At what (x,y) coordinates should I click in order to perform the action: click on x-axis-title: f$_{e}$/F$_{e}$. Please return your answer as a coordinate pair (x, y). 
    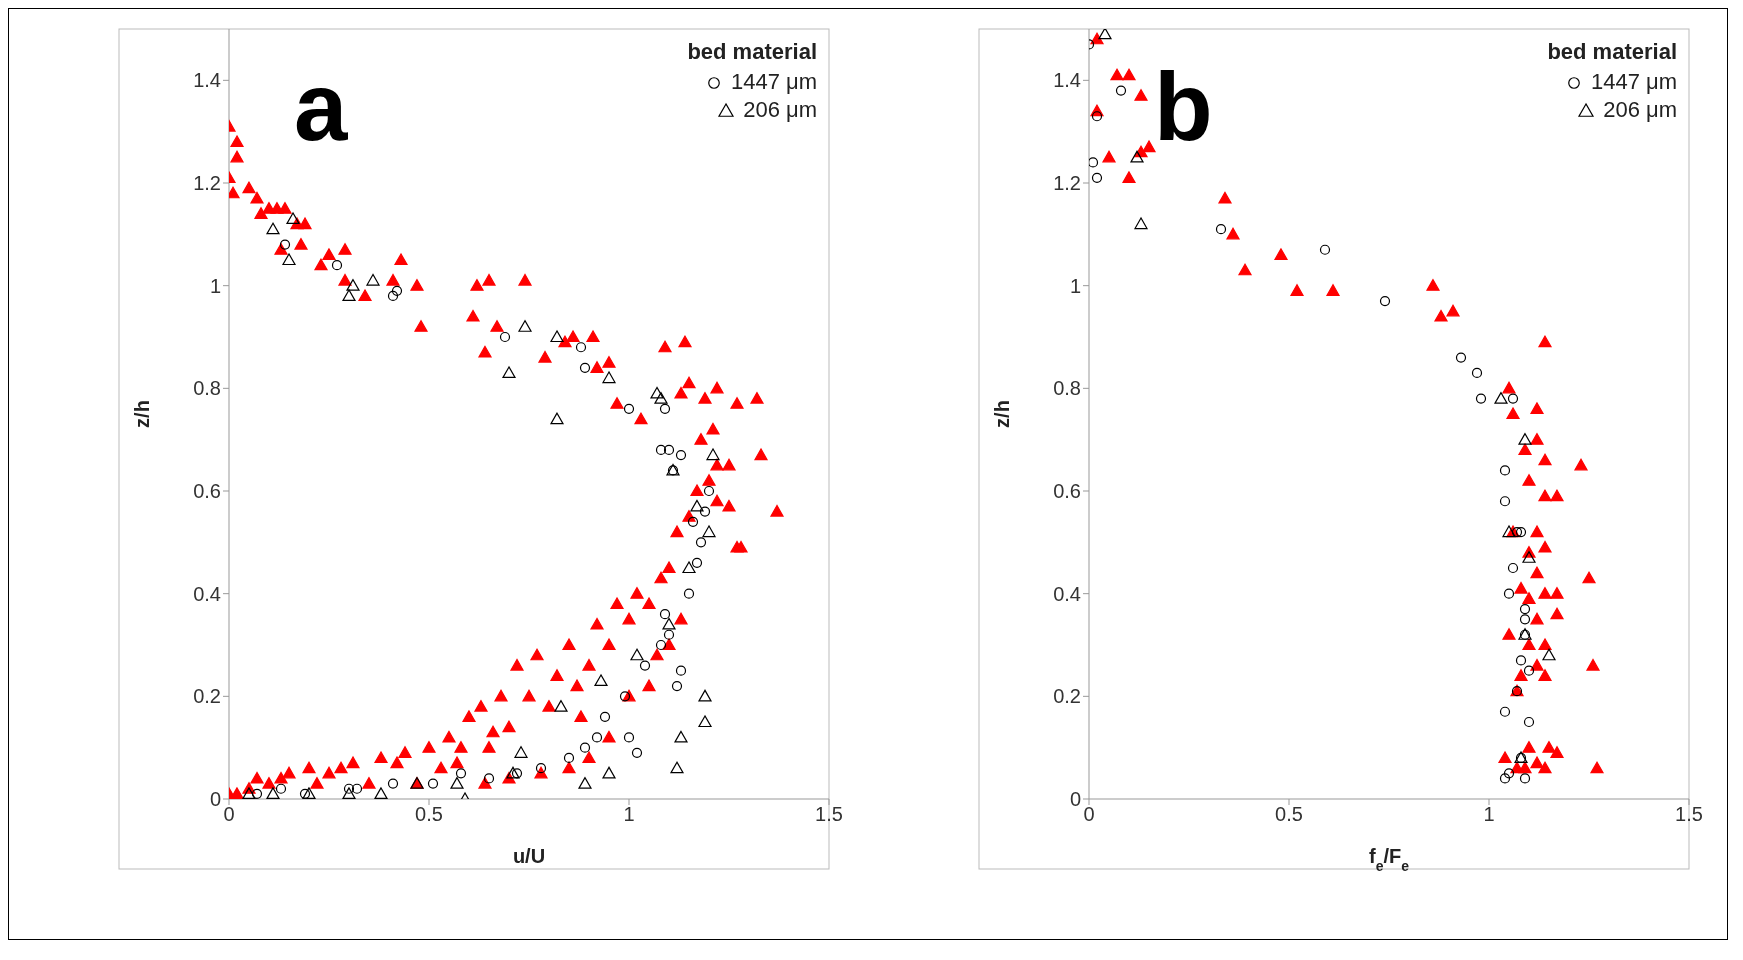
    Looking at the image, I should click on (1389, 859).